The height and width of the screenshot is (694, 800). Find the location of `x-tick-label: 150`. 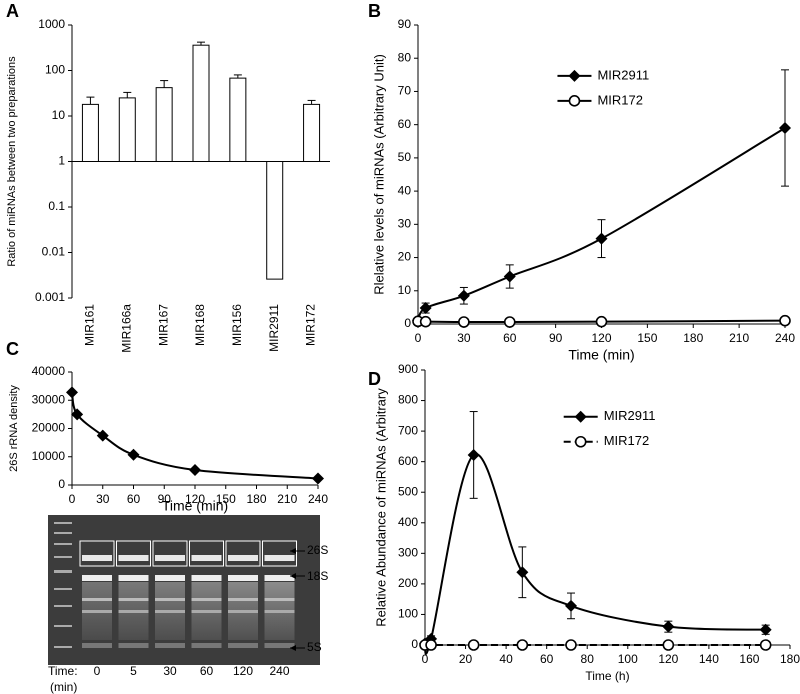

x-tick-label: 150 is located at coordinates (647, 338).